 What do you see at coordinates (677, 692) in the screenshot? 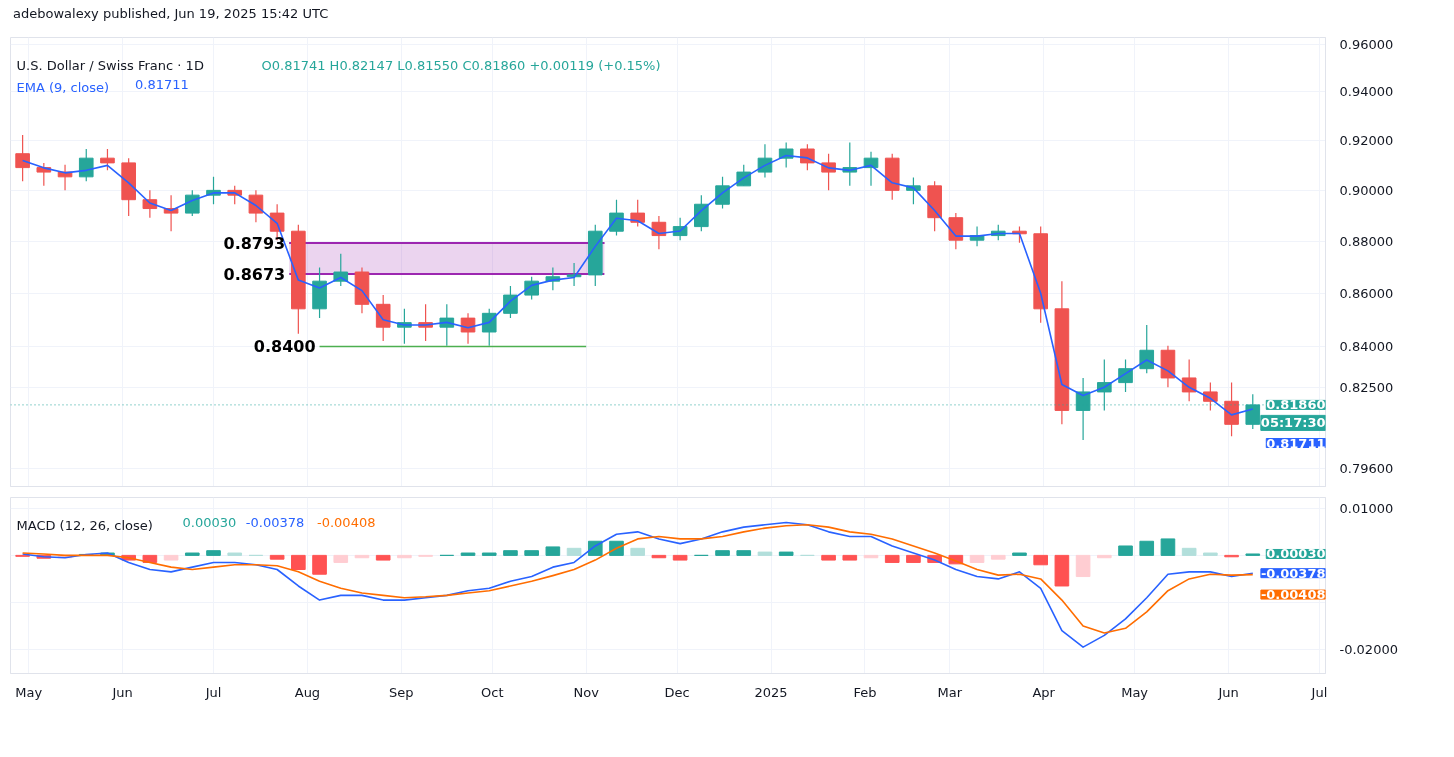
I see `x-tick-label: Dec` at bounding box center [677, 692].